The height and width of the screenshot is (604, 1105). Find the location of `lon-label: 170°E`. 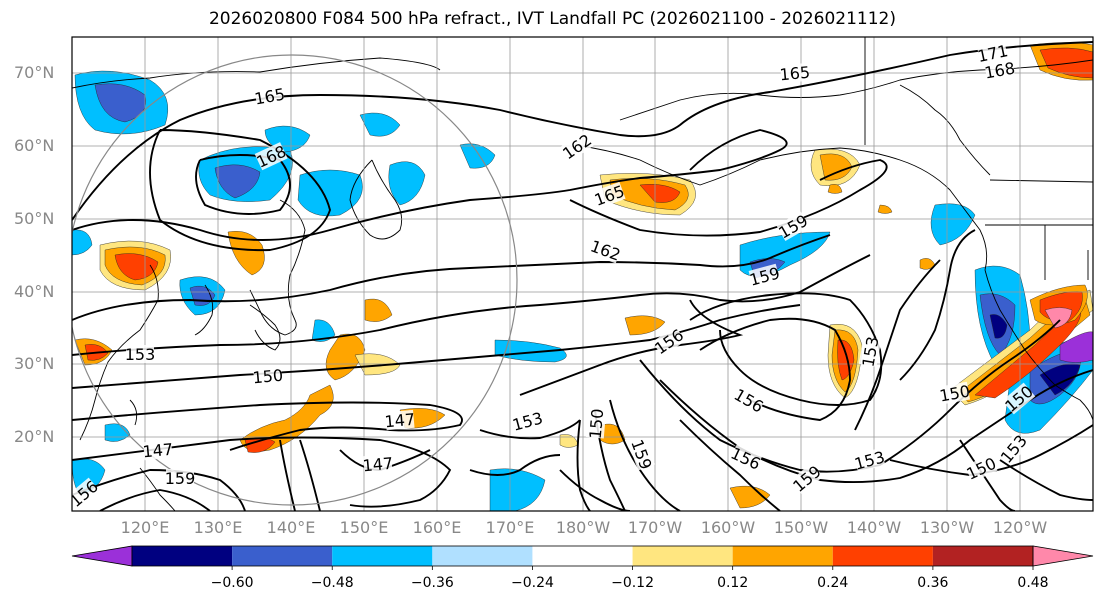

lon-label: 170°E is located at coordinates (510, 527).